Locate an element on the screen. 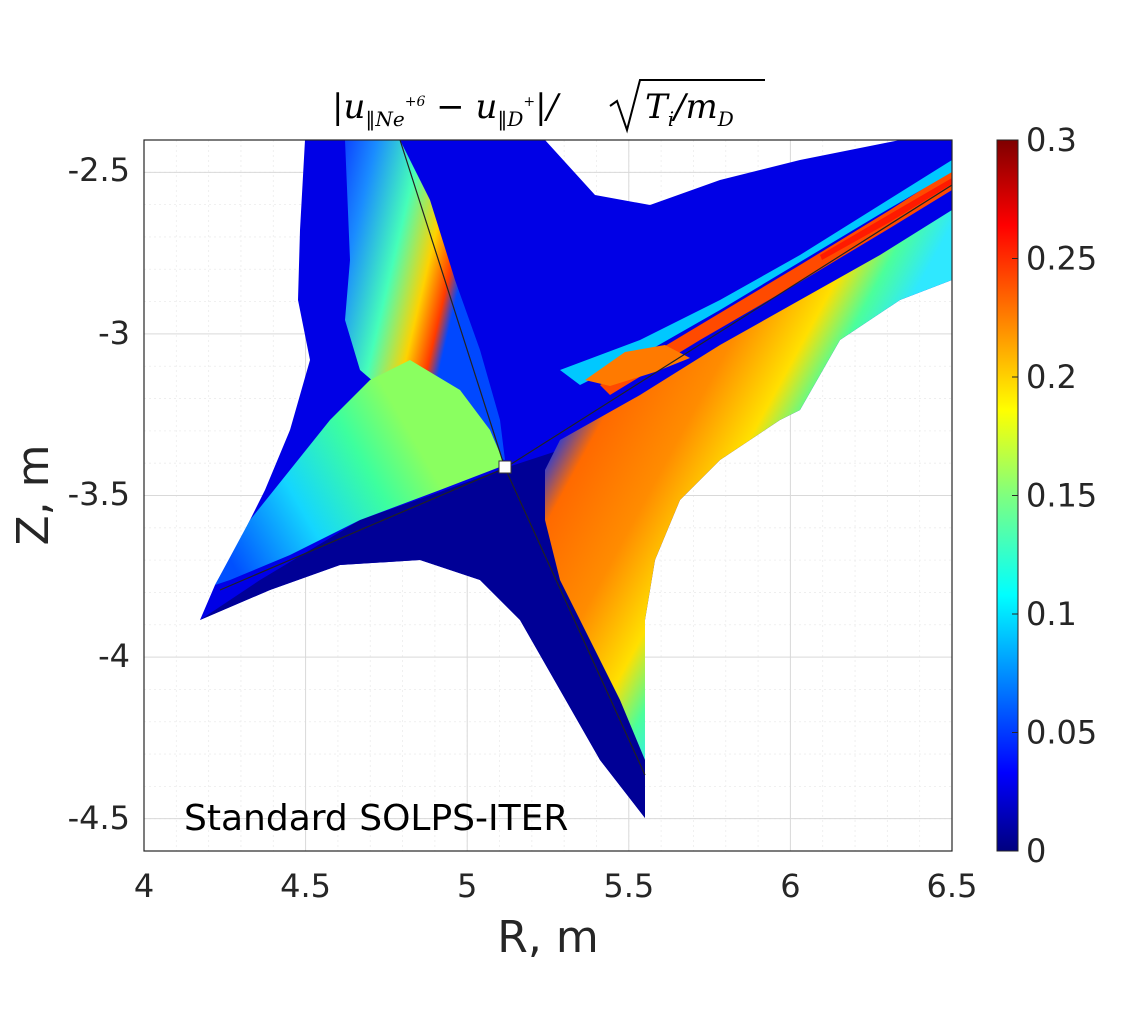  contour-band-upper is located at coordinates (756, 272).